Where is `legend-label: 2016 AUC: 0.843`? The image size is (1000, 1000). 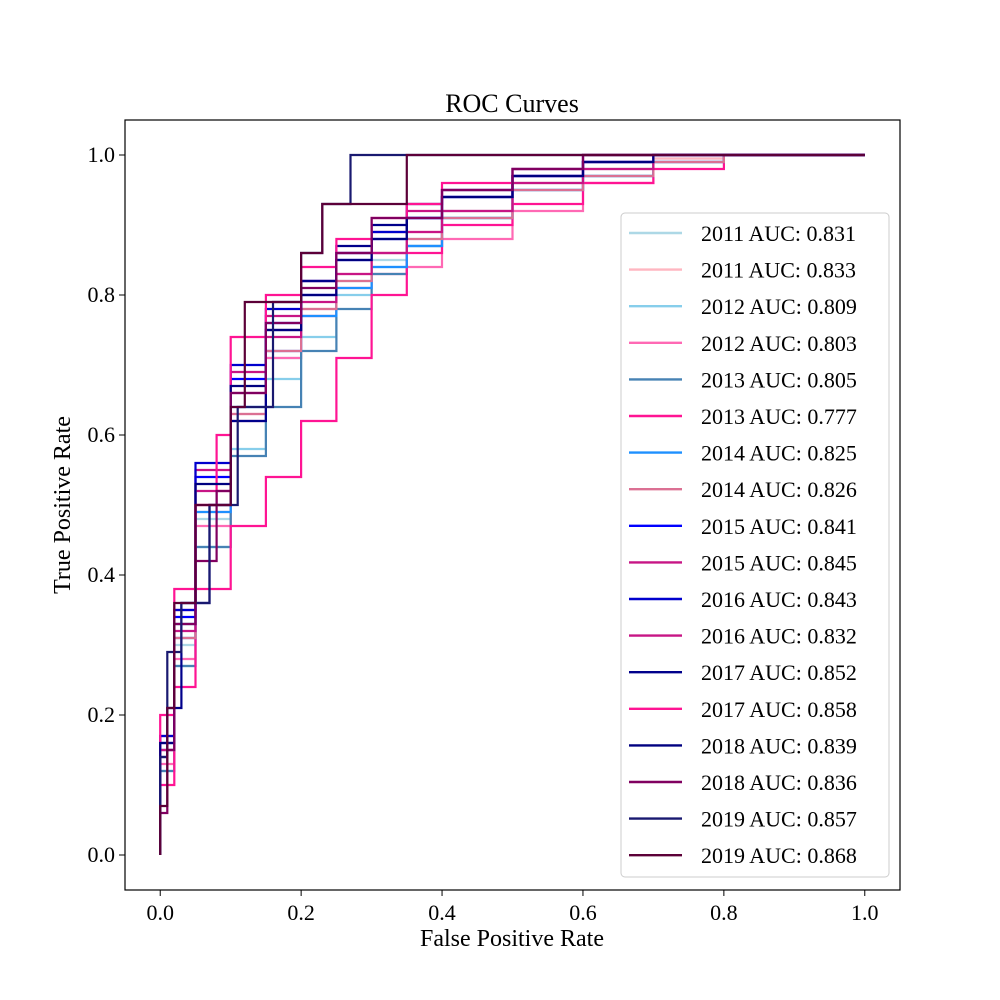
legend-label: 2016 AUC: 0.843 is located at coordinates (779, 599).